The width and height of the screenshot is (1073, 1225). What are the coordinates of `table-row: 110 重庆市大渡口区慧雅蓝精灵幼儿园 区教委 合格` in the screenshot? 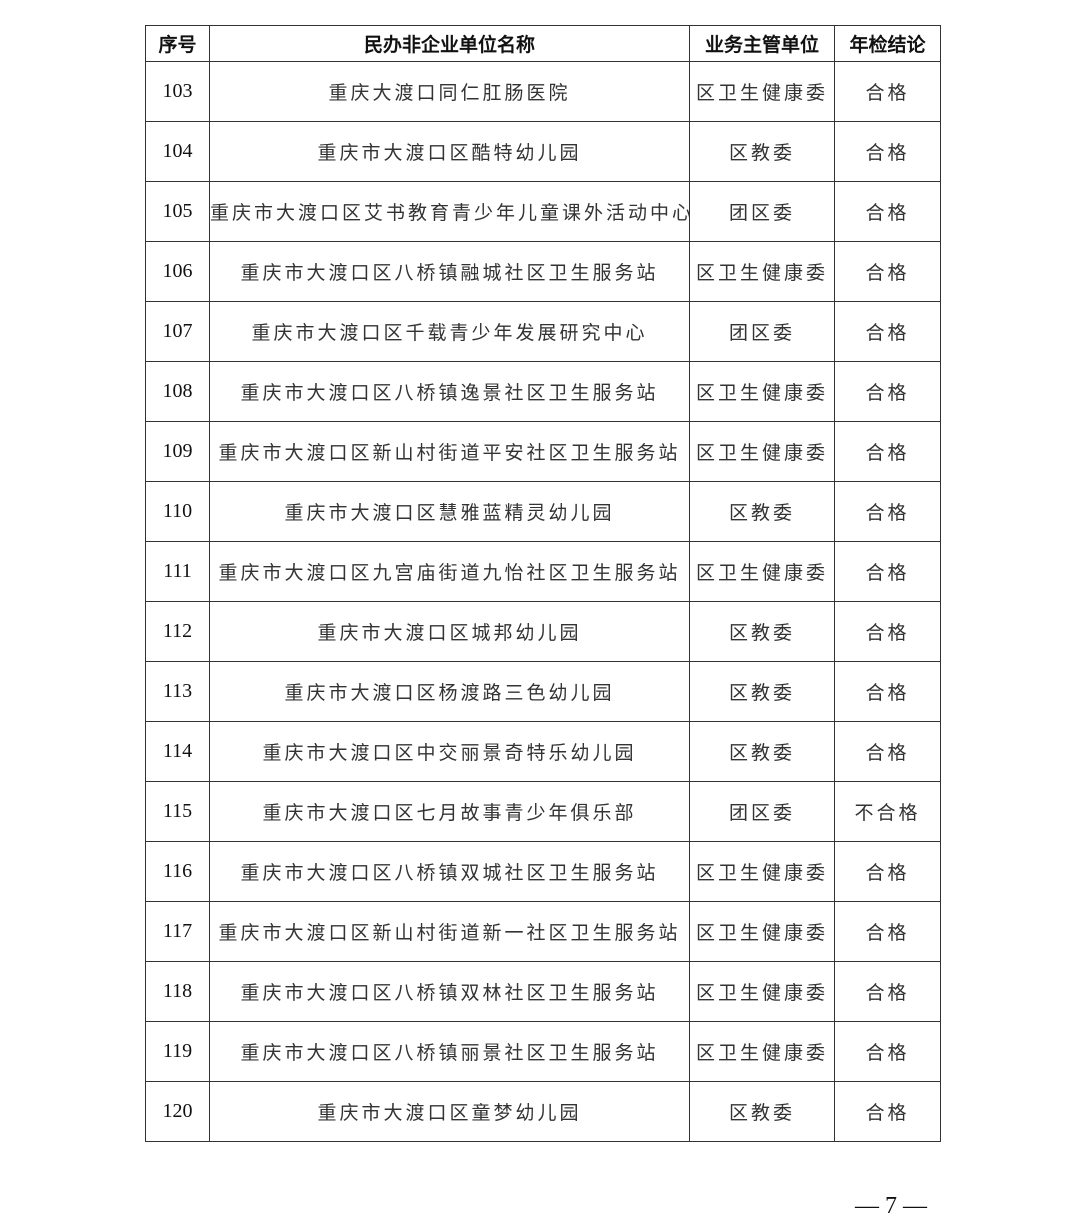 It's located at (543, 511).